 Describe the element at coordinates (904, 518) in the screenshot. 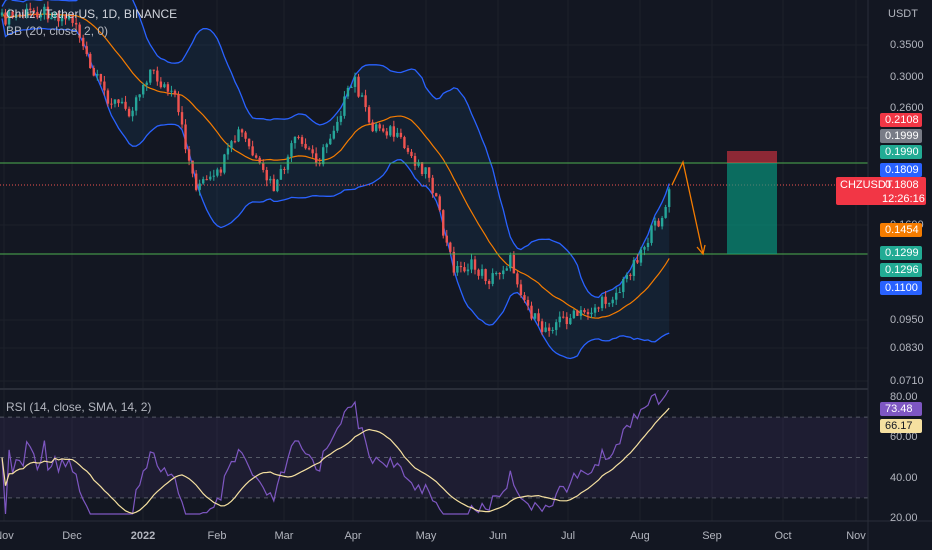

I see `rsi-tick: 20.00` at that location.